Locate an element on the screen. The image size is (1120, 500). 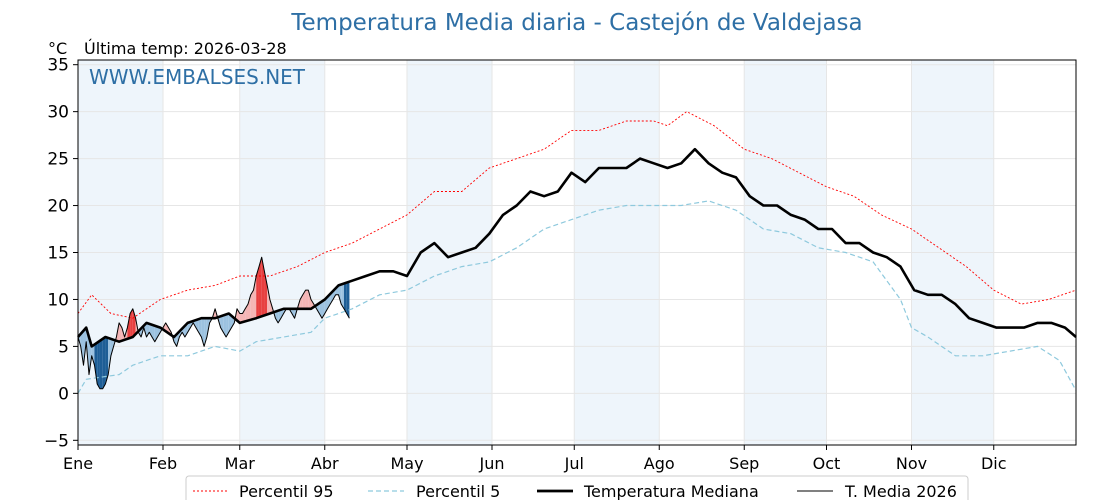
x-axis-ticks: Ene Feb Mar Abr May Jun Jul Ago Sep Oct Nov Dic is located at coordinates (535, 459).